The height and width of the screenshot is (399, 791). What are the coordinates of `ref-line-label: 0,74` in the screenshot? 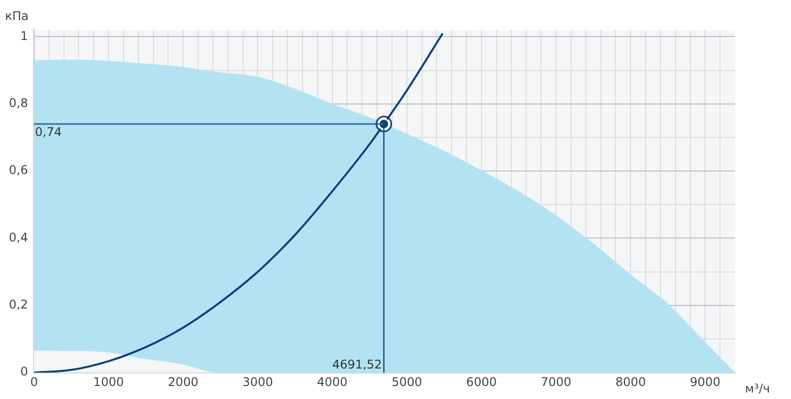 It's located at (48, 132).